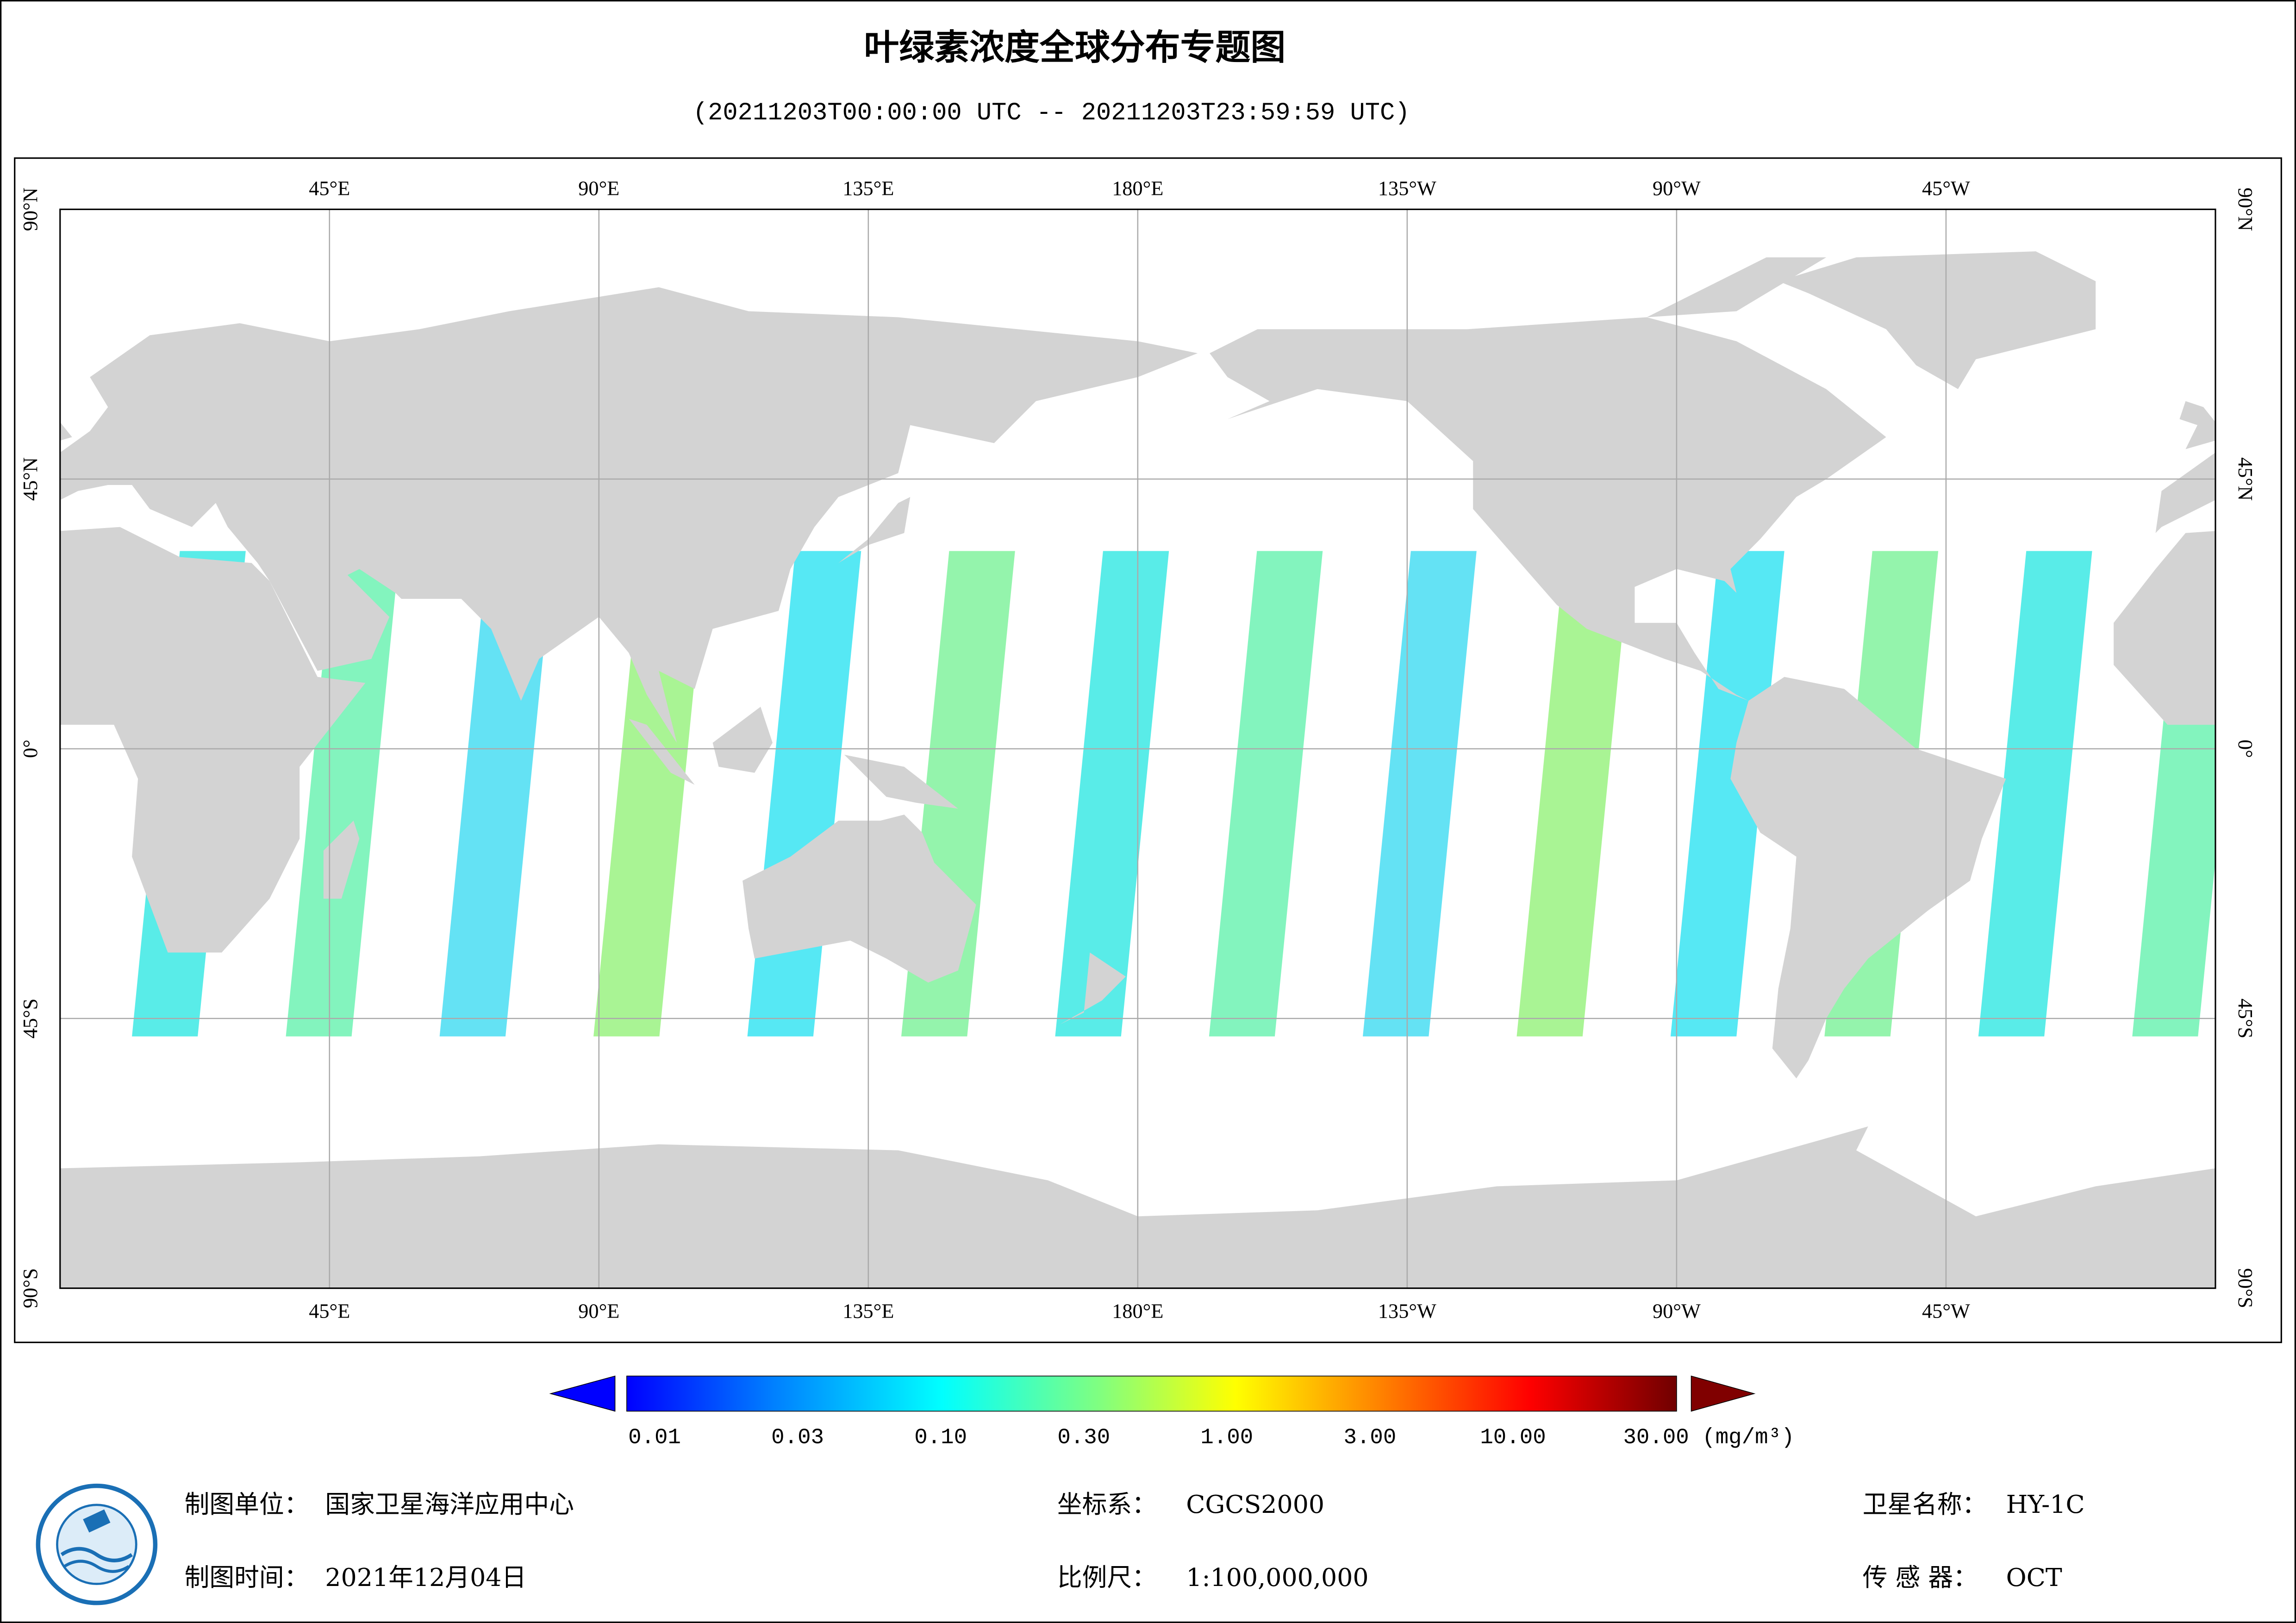  What do you see at coordinates (1407, 1311) in the screenshot?
I see `lon-label-bottom: 135°W` at bounding box center [1407, 1311].